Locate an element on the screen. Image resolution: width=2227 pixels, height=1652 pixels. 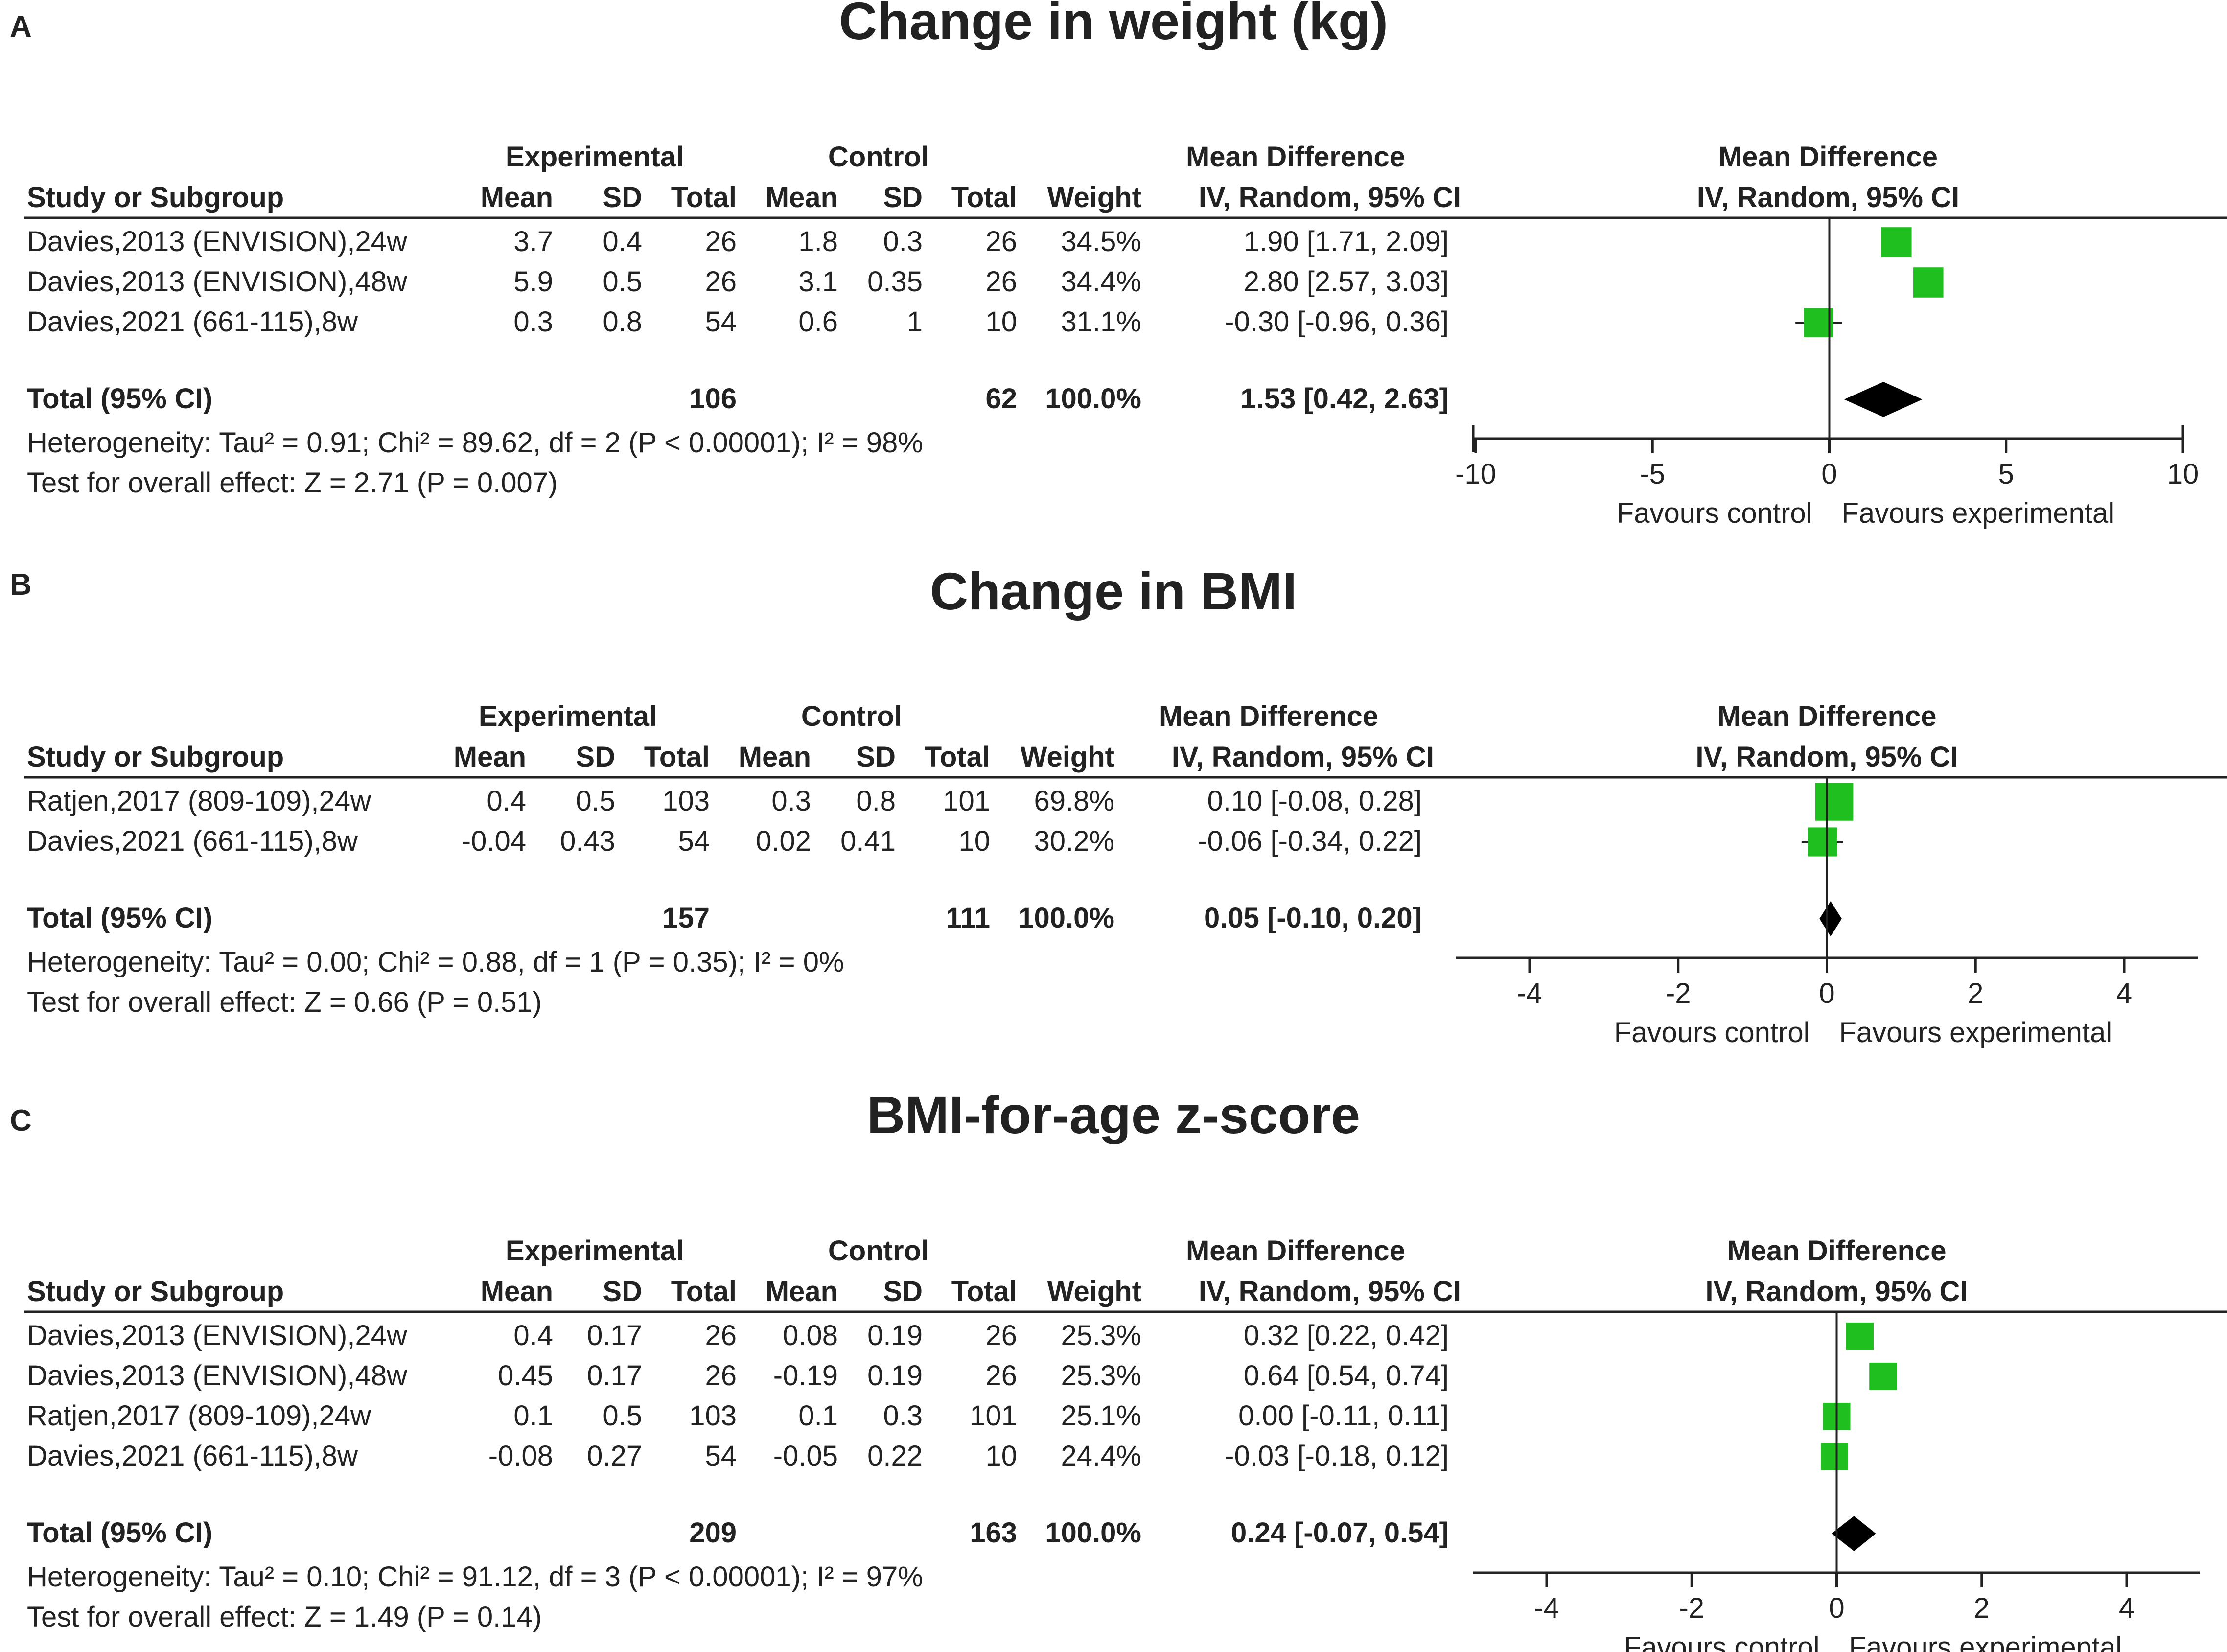
ctl-mean: 3.1 is located at coordinates (818, 282).